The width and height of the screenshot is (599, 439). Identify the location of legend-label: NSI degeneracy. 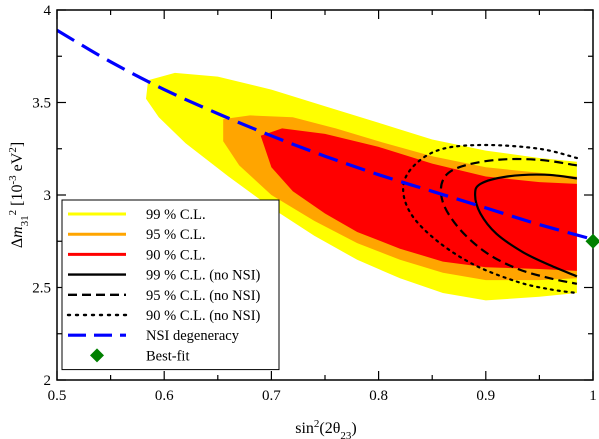
(193, 336).